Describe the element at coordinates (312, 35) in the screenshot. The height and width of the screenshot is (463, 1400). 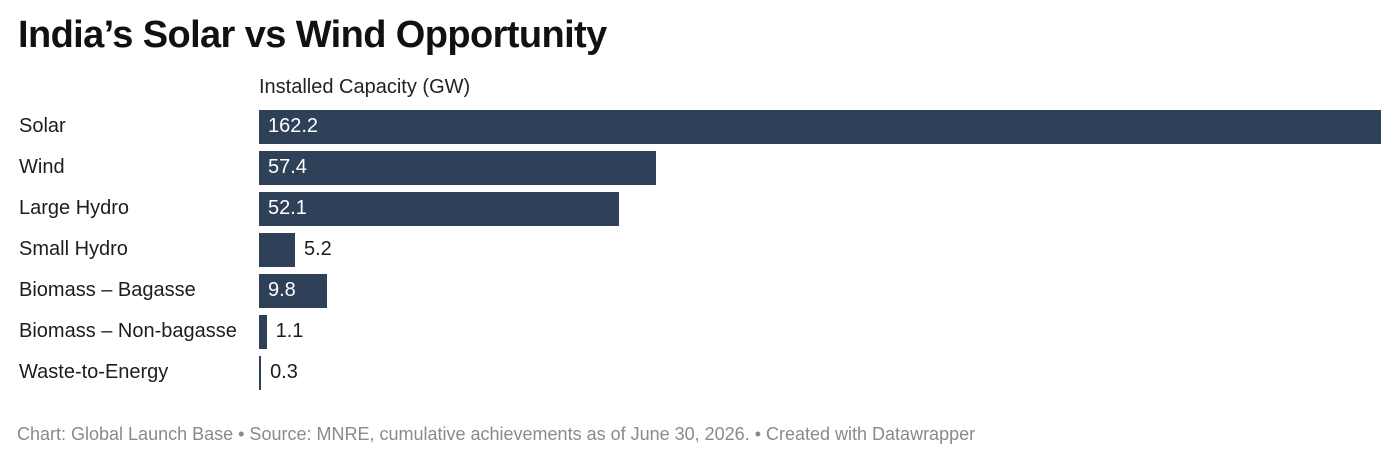
I see `chart-title: India’s Solar vs Wind Opportunity` at that location.